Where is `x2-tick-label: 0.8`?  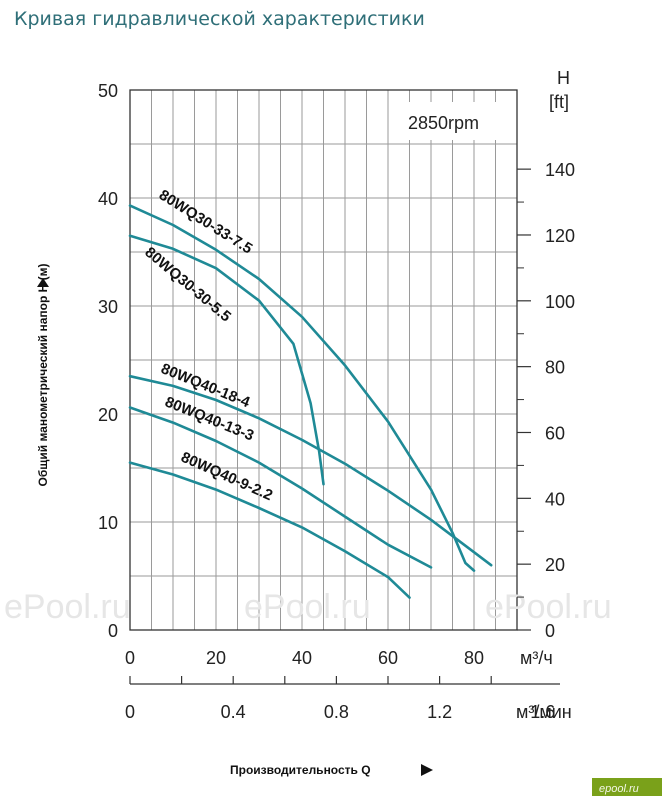 x2-tick-label: 0.8 is located at coordinates (336, 712).